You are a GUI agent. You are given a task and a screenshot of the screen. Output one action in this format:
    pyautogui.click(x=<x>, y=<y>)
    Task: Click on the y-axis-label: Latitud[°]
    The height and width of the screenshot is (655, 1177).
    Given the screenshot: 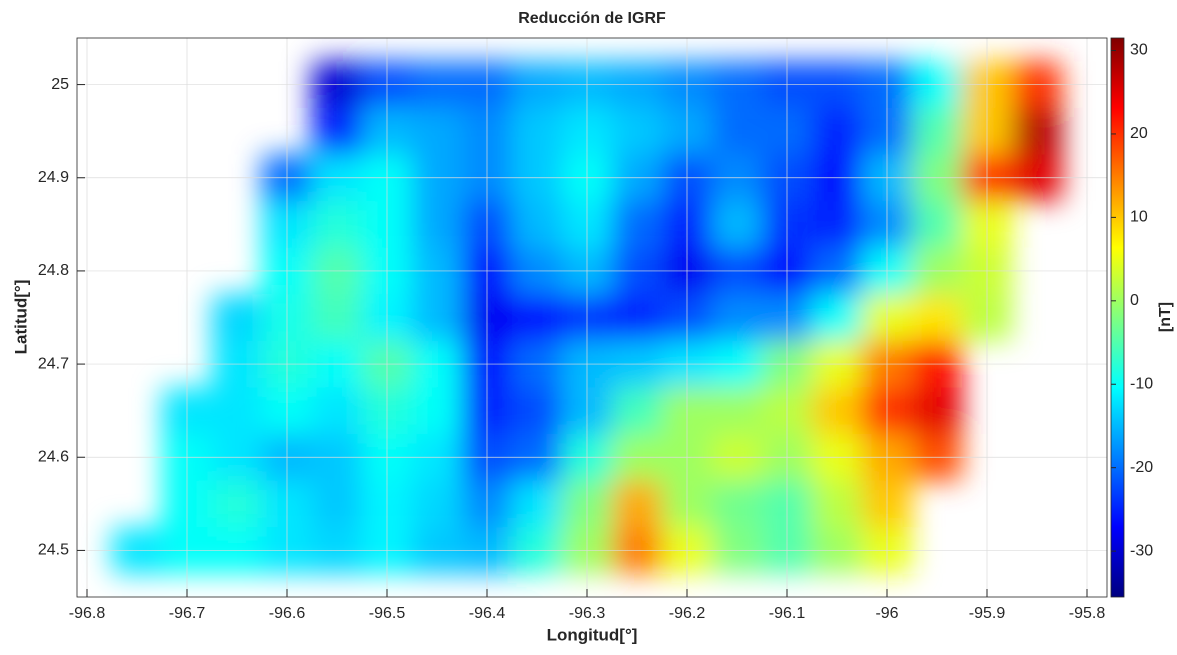 What is the action you would take?
    pyautogui.click(x=20, y=317)
    